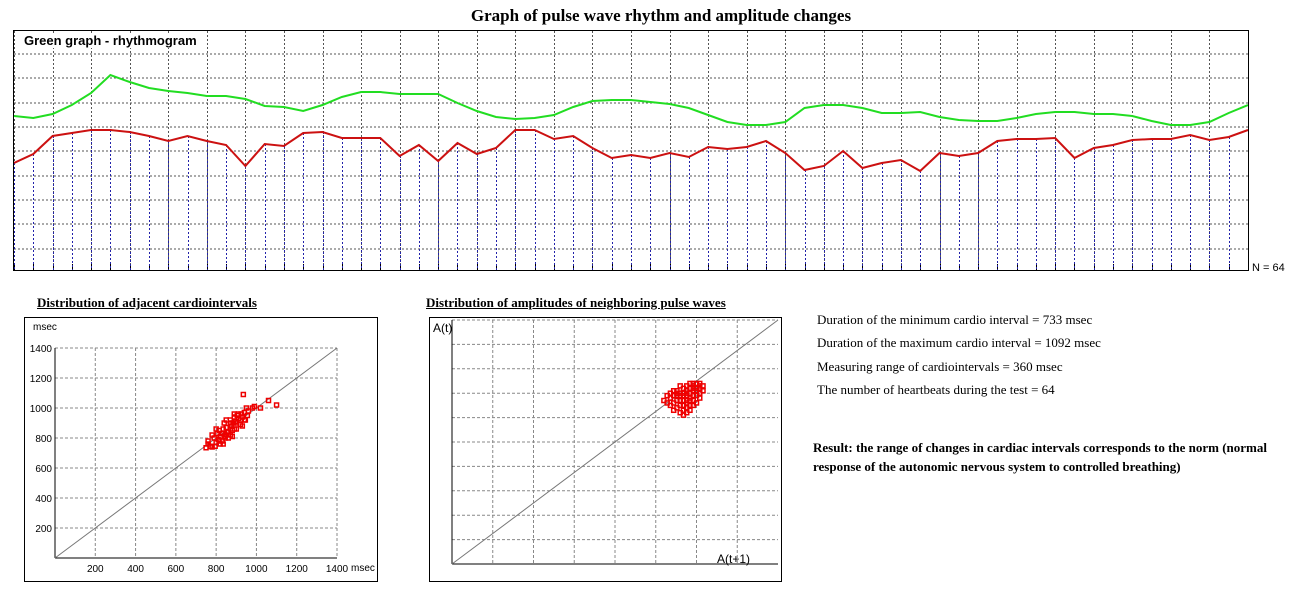 The width and height of the screenshot is (1297, 593). I want to click on x-tick-label: 1200, so click(297, 569).